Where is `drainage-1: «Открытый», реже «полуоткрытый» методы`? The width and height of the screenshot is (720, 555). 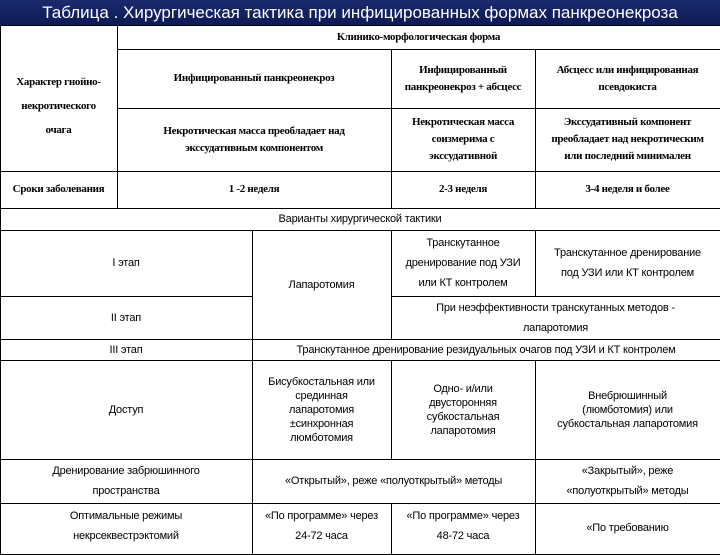
drainage-1: «Открытый», реже «полуоткрытый» методы is located at coordinates (394, 481).